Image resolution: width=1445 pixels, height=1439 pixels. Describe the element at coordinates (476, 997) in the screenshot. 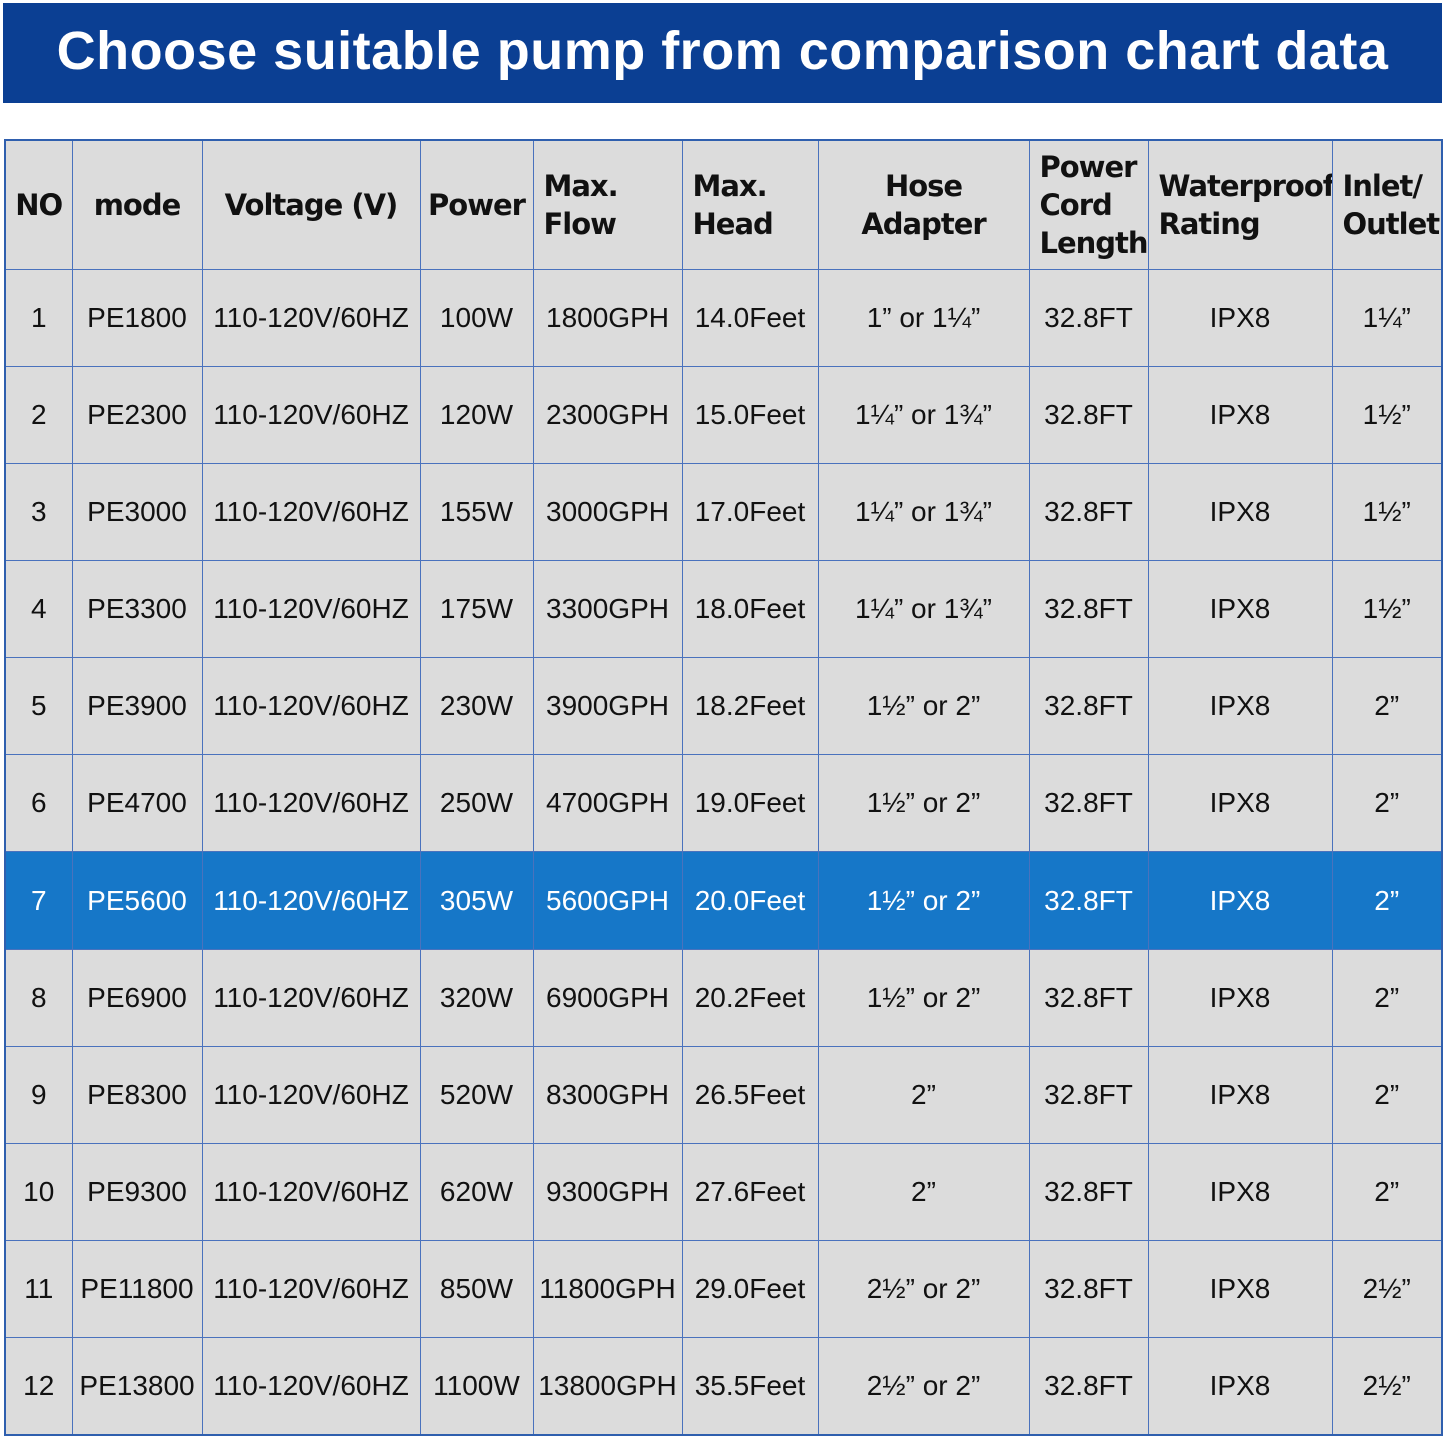

I see `table-cell: 320W` at that location.